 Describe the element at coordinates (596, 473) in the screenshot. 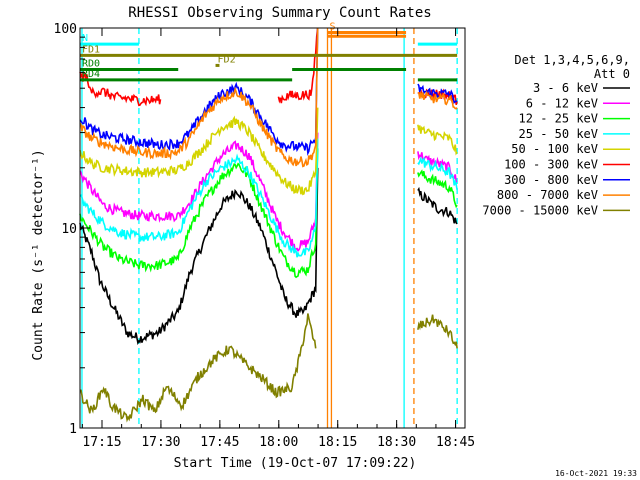

I see `footer-date: 16-Oct-2021 19:33` at that location.